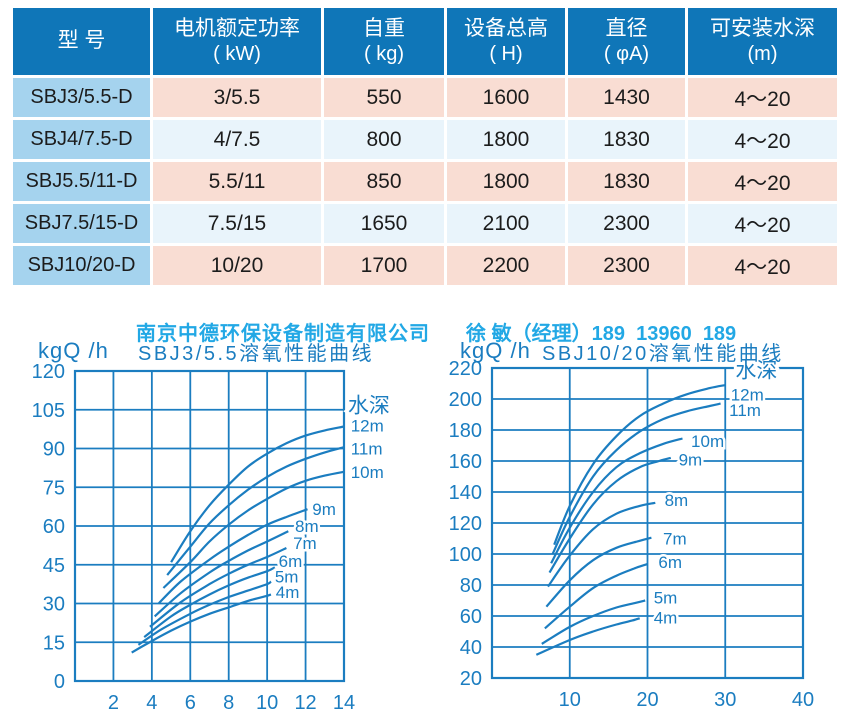 The image size is (850, 715). I want to click on water-depth-legend: 水深, so click(756, 371).